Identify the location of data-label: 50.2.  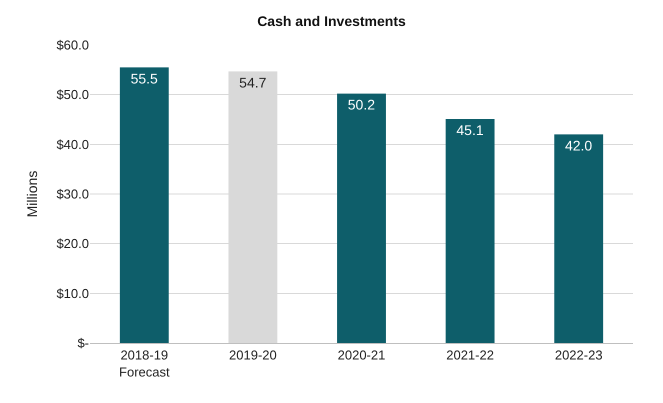
(362, 104).